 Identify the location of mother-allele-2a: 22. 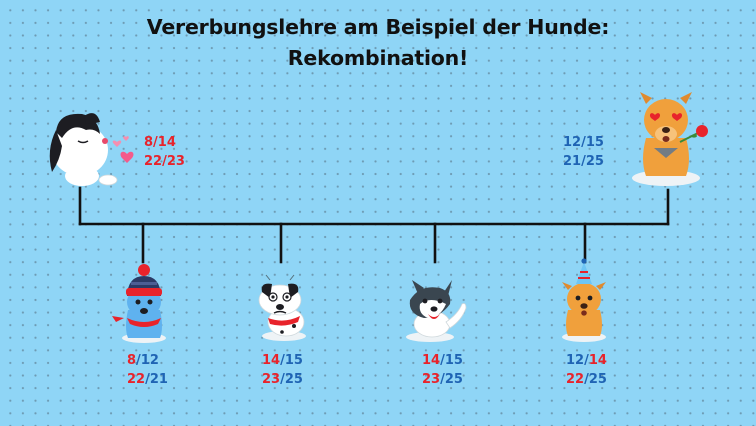
(153, 161).